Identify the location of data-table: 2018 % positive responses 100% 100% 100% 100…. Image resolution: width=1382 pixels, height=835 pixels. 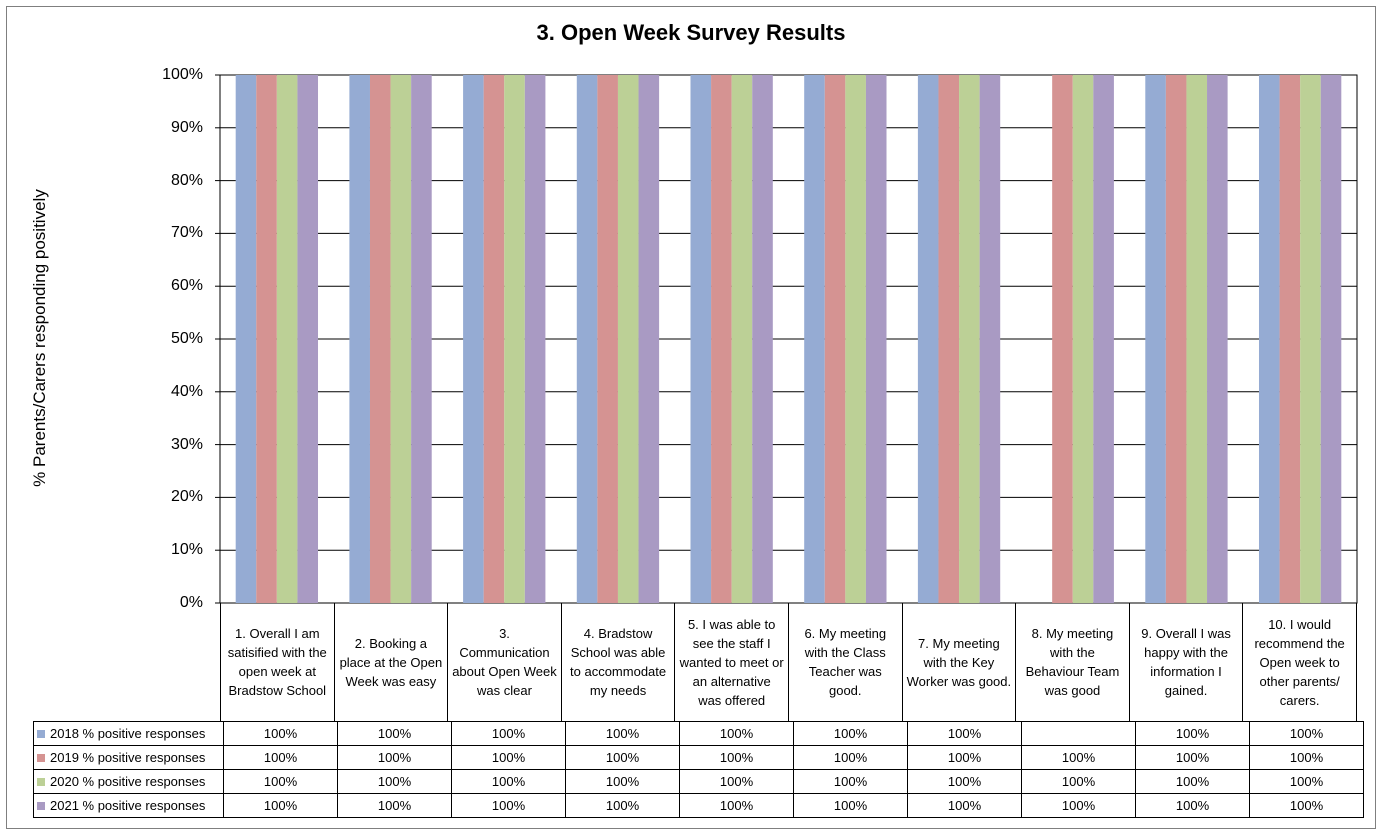
(698, 769).